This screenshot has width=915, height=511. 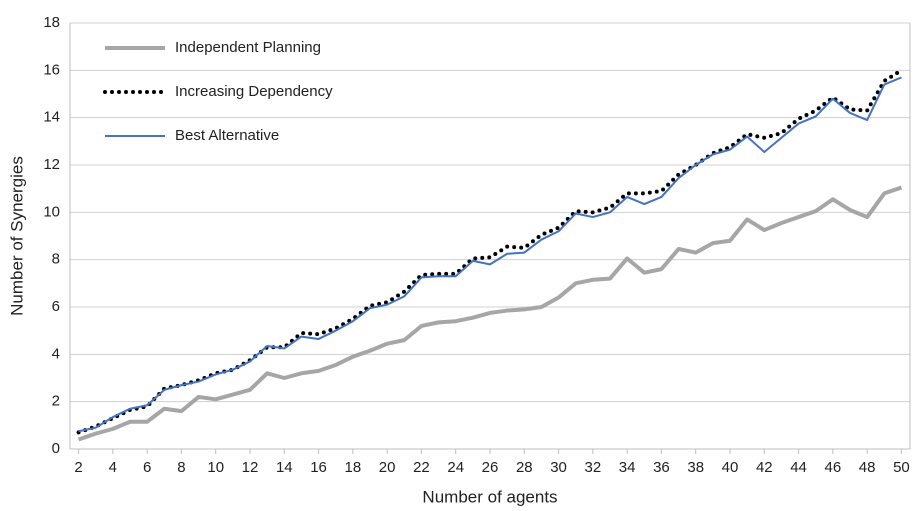 What do you see at coordinates (56, 401) in the screenshot?
I see `y-tick-label: 2` at bounding box center [56, 401].